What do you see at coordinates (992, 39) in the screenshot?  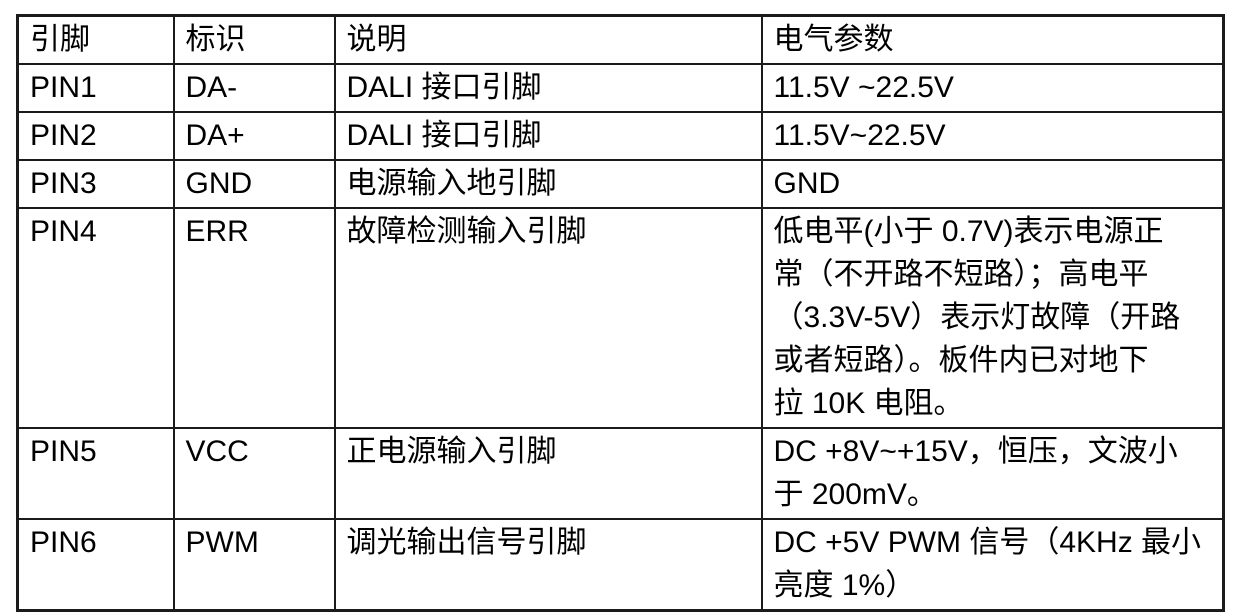 I see `column-header-electrical-params: 电气参数` at bounding box center [992, 39].